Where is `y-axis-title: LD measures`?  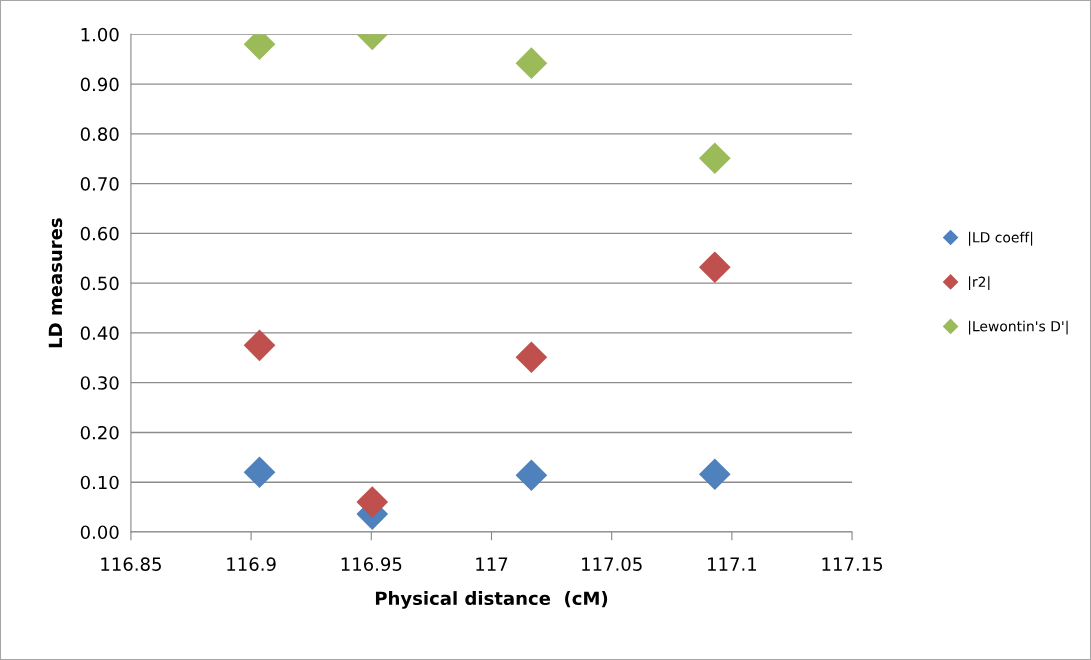
y-axis-title: LD measures is located at coordinates (55, 283).